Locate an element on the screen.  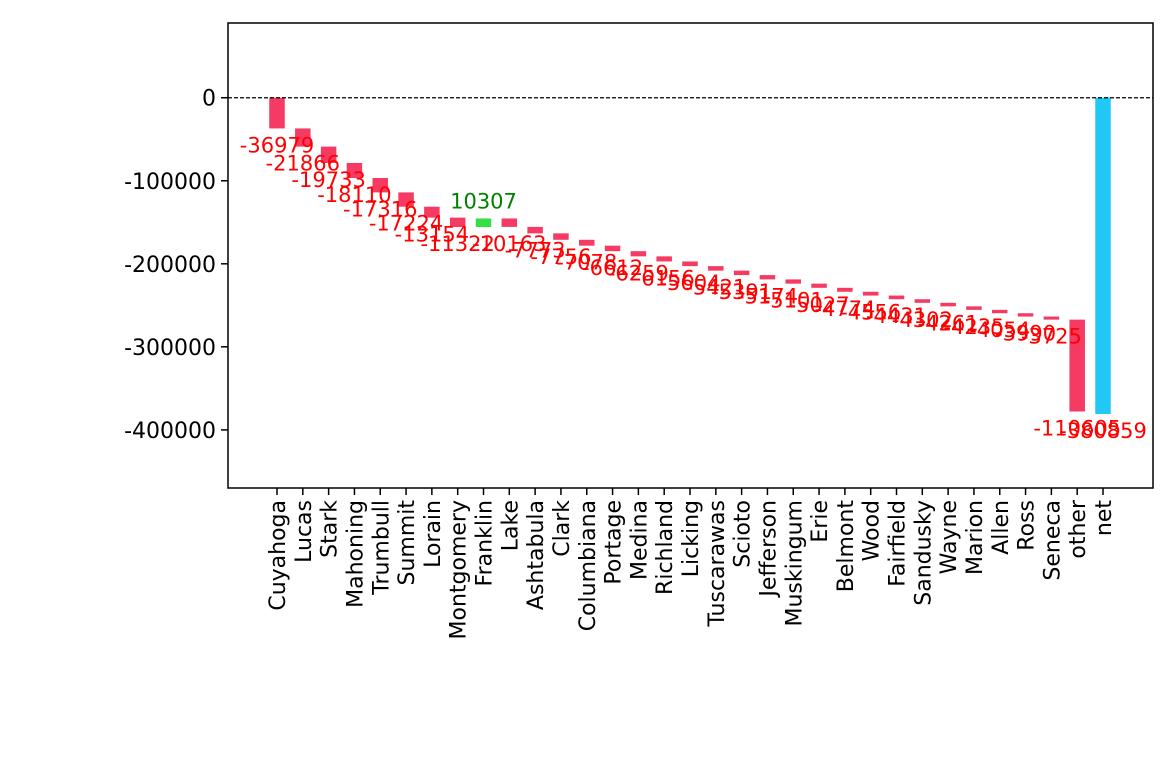
data-label: -5027 is located at coordinates (819, 305).